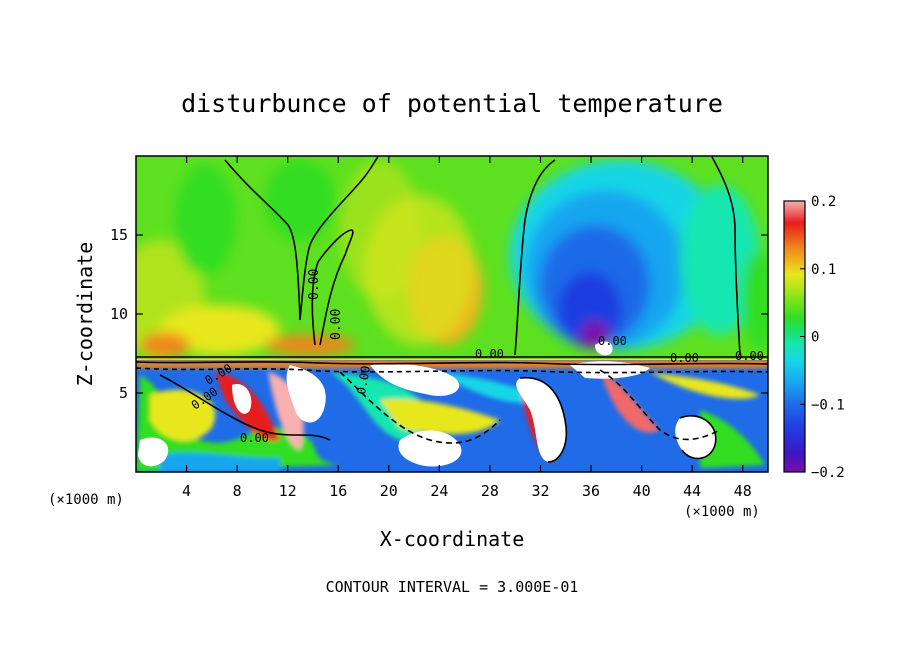 The height and width of the screenshot is (654, 904). What do you see at coordinates (85, 314) in the screenshot?
I see `y-axis-label: Z-coordinate` at bounding box center [85, 314].